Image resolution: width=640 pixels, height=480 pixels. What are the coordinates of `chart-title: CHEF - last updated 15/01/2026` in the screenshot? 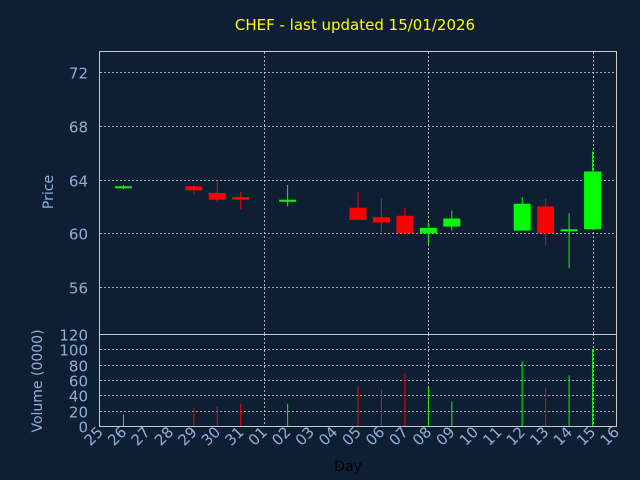 It's located at (355, 25).